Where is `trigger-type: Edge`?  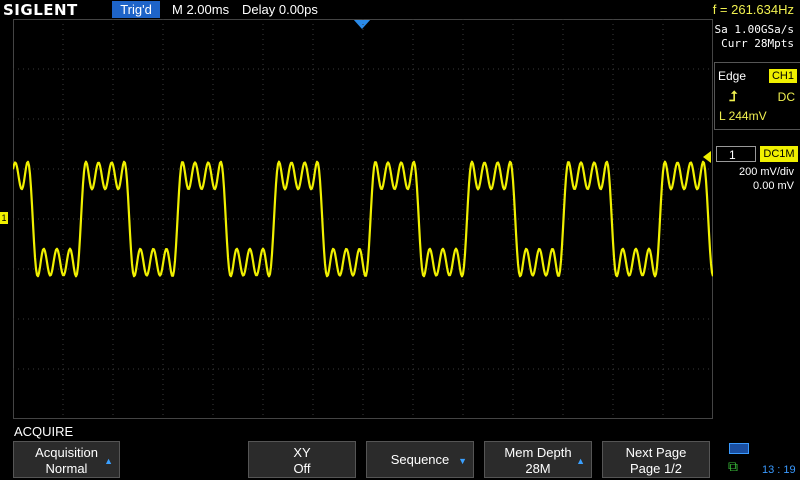
trigger-type: Edge is located at coordinates (732, 76).